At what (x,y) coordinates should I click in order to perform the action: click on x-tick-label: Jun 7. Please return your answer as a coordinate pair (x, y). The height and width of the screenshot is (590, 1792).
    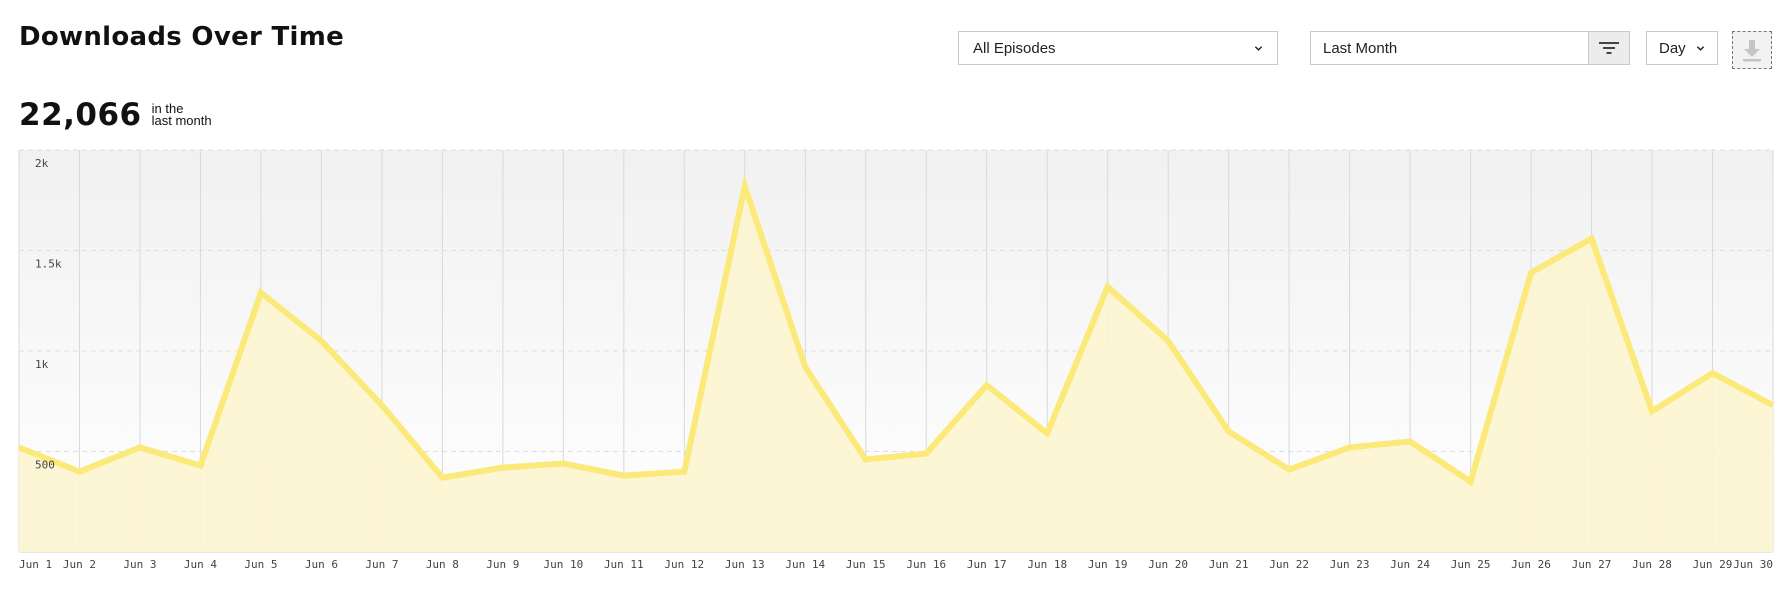
    Looking at the image, I should click on (381, 564).